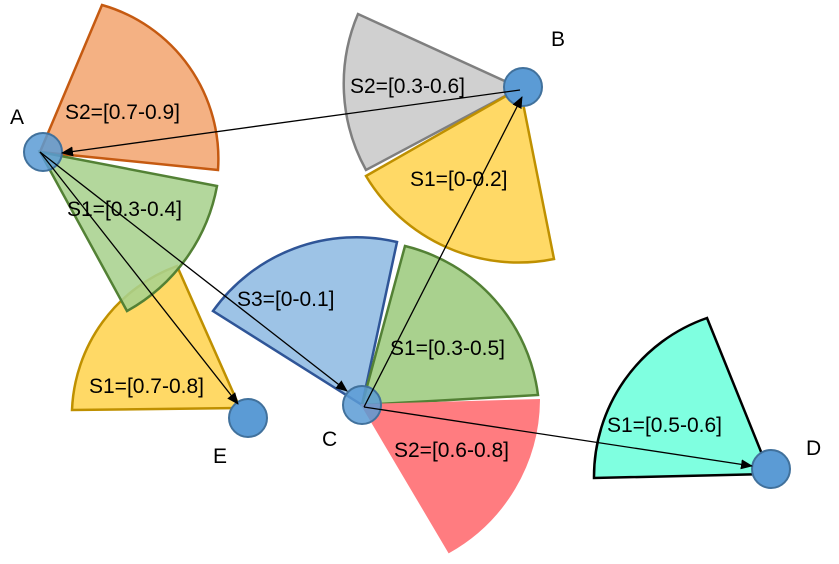 This screenshot has height=564, width=839. I want to click on sector-a-s2, so click(129, 87).